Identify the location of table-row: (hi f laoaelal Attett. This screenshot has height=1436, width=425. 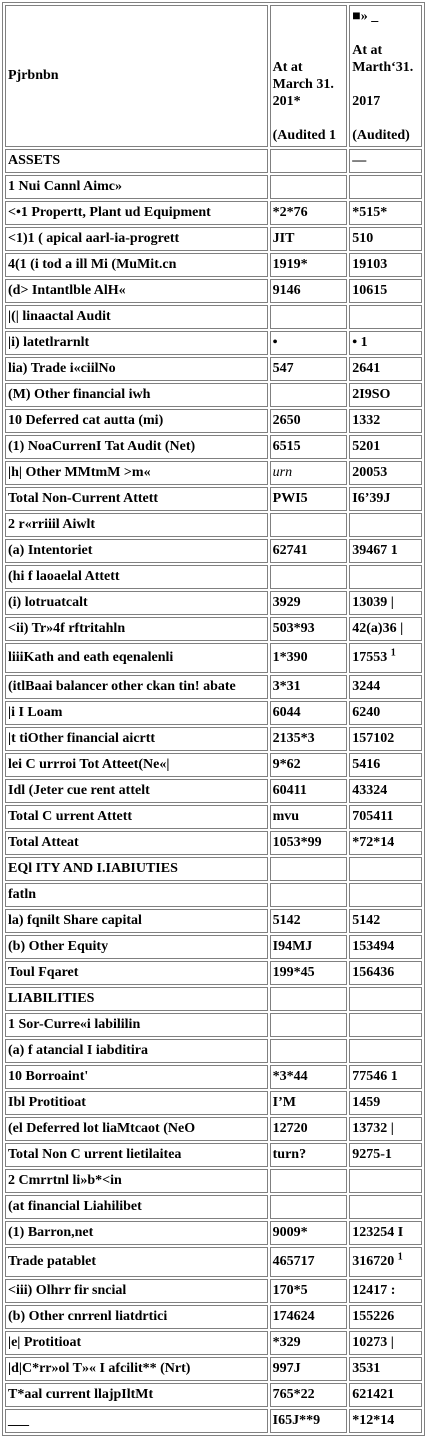
(213, 577).